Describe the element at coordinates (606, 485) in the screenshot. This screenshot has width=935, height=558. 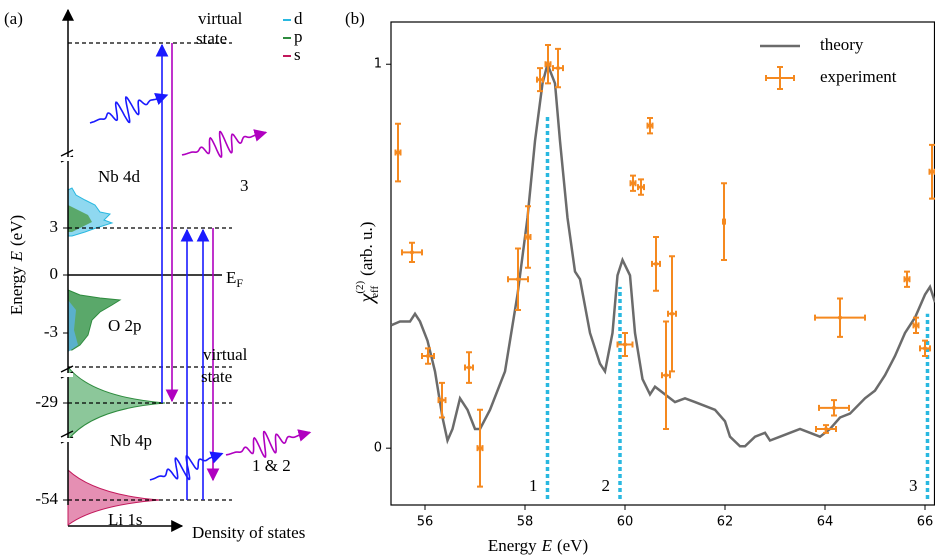
I see `resonance-label: 2` at that location.